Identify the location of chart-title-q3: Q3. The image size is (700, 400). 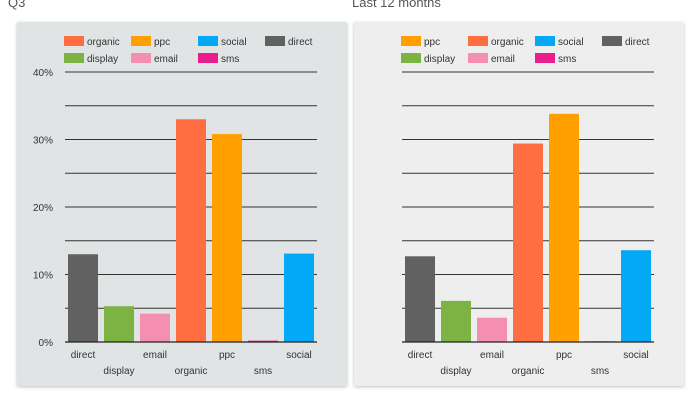
(17, 5).